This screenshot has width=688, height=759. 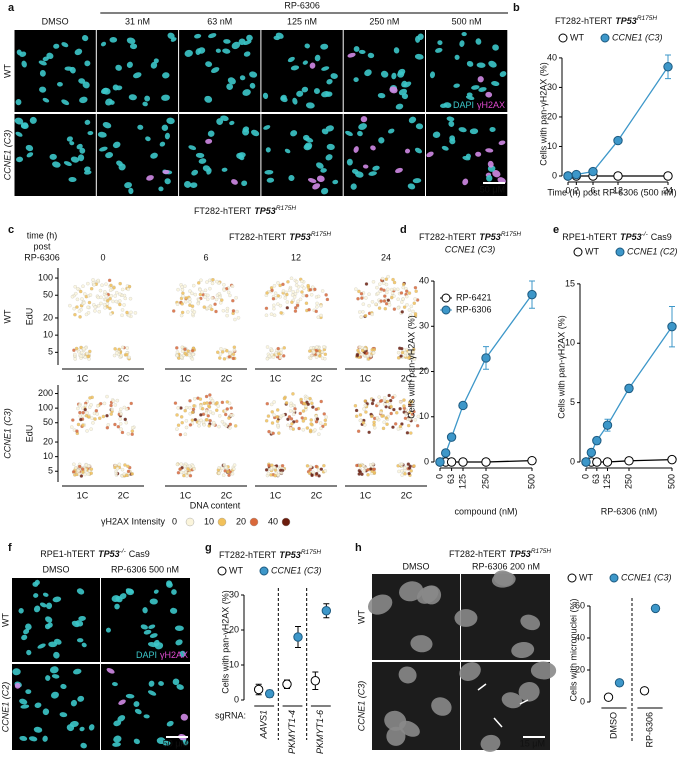 I want to click on row-label: CCNE1 (C3), so click(x=7, y=155).